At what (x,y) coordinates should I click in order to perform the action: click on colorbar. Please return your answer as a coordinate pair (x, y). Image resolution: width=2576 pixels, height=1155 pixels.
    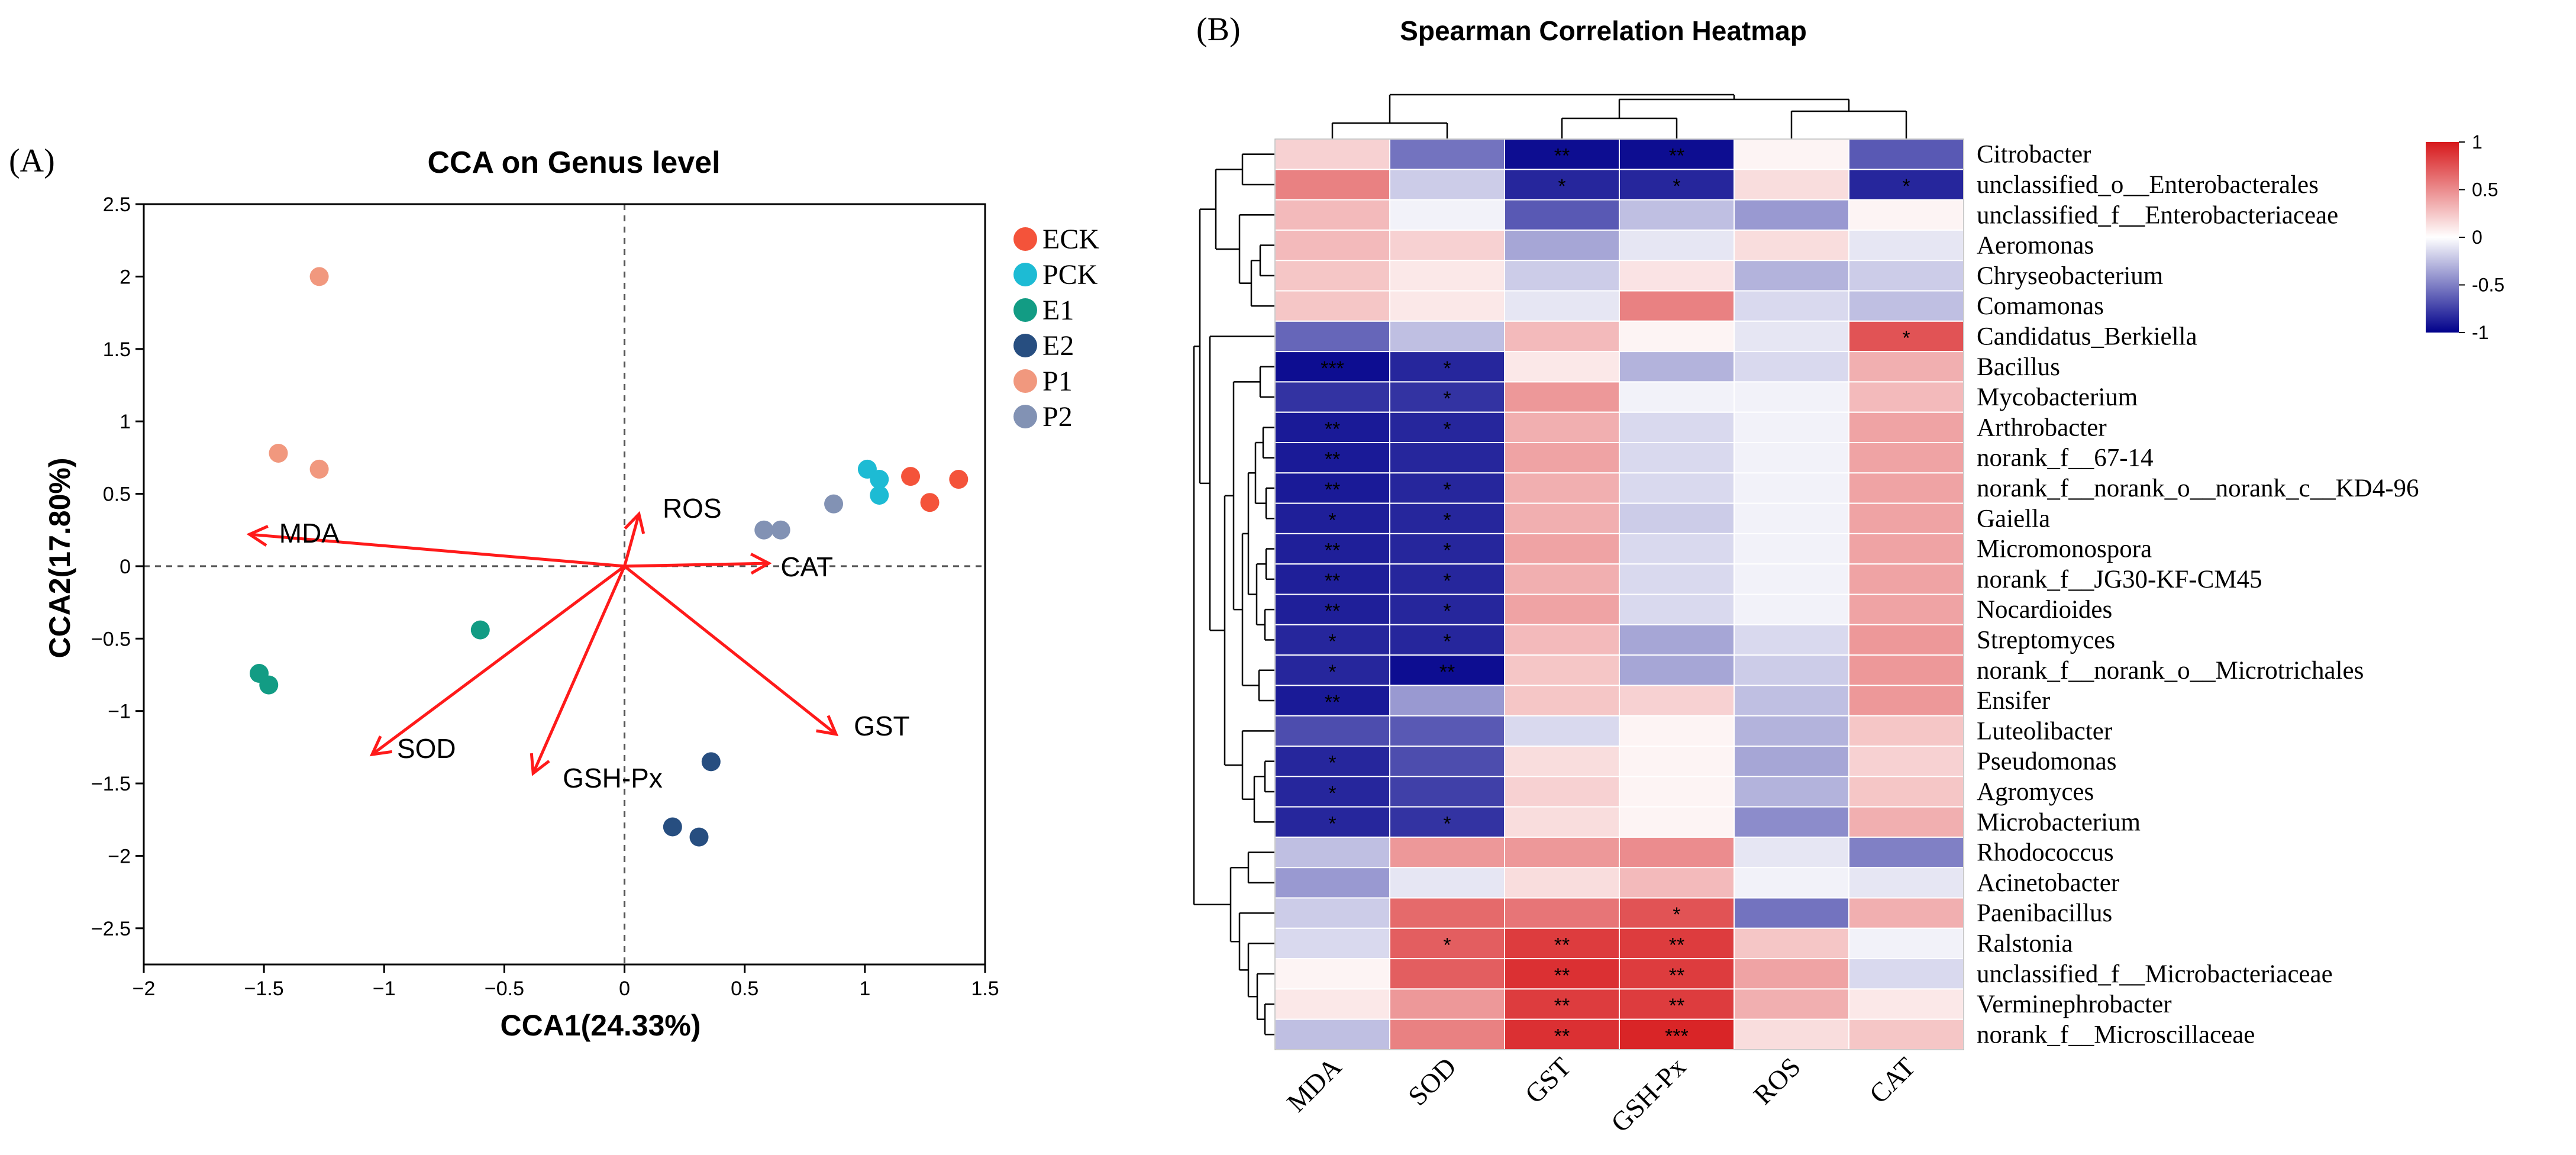
    Looking at the image, I should click on (2442, 237).